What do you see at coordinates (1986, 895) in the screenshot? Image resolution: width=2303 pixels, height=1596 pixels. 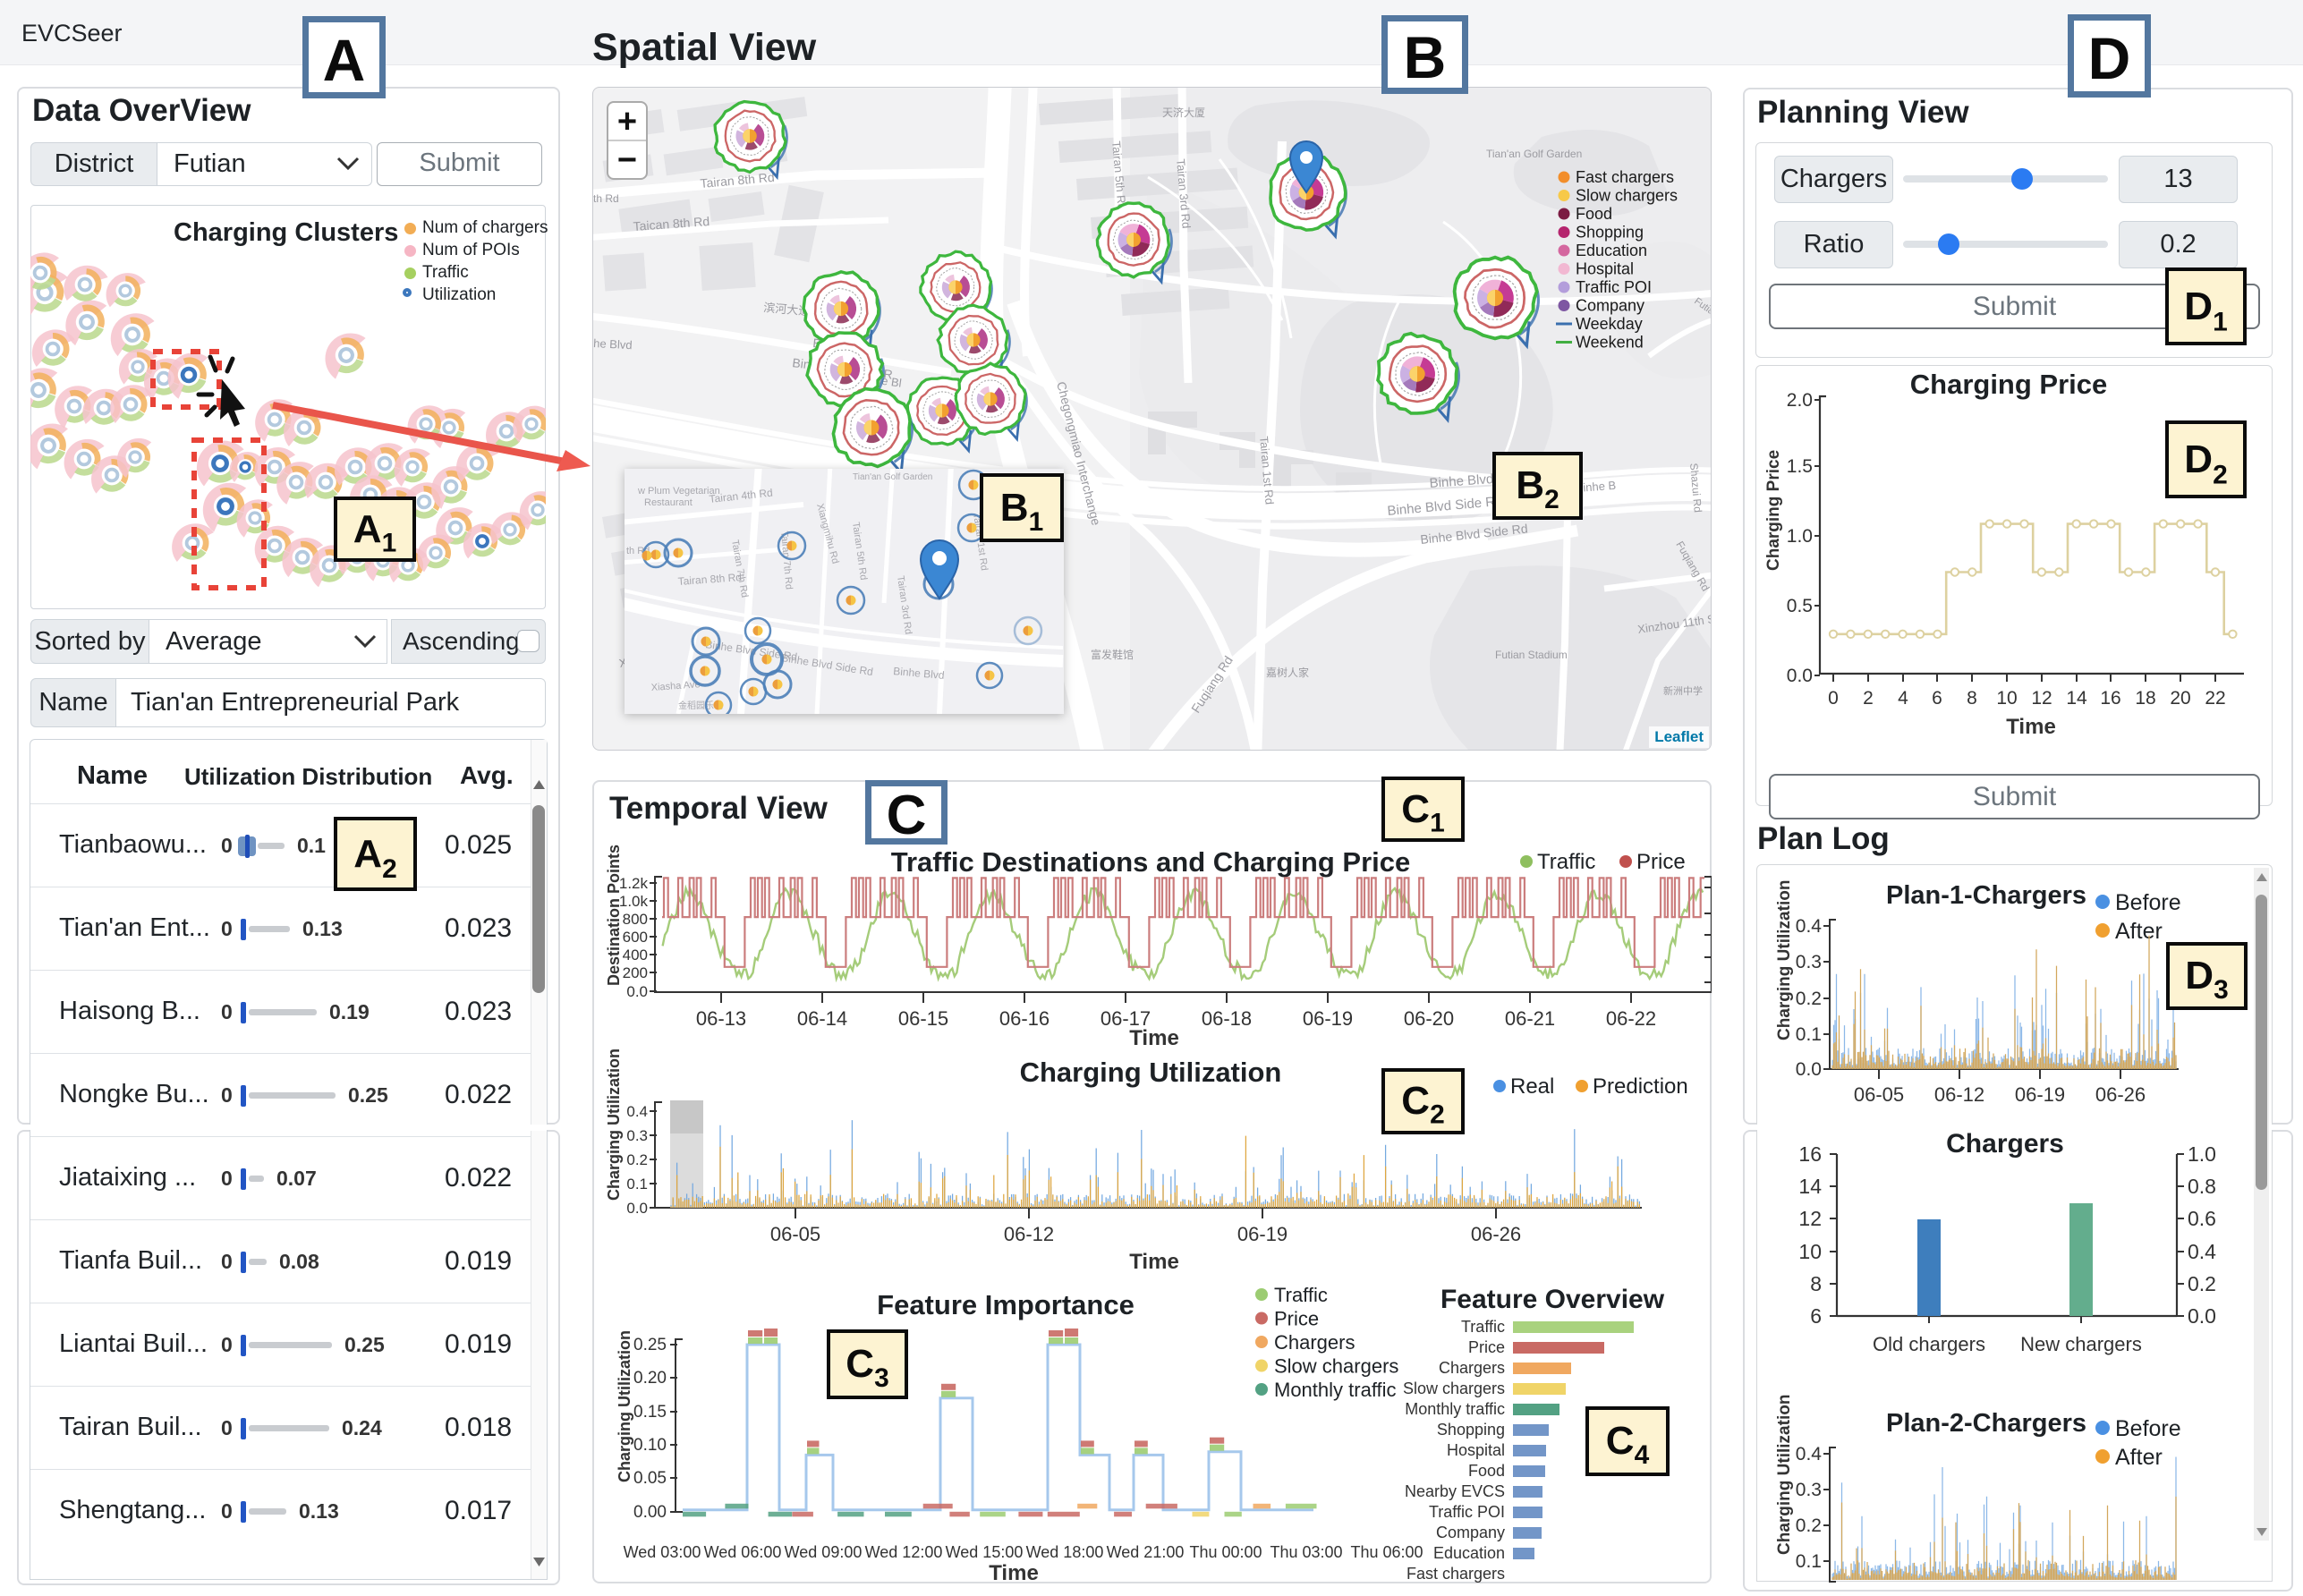 I see `svg-text: Plan-1-Chargers` at bounding box center [1986, 895].